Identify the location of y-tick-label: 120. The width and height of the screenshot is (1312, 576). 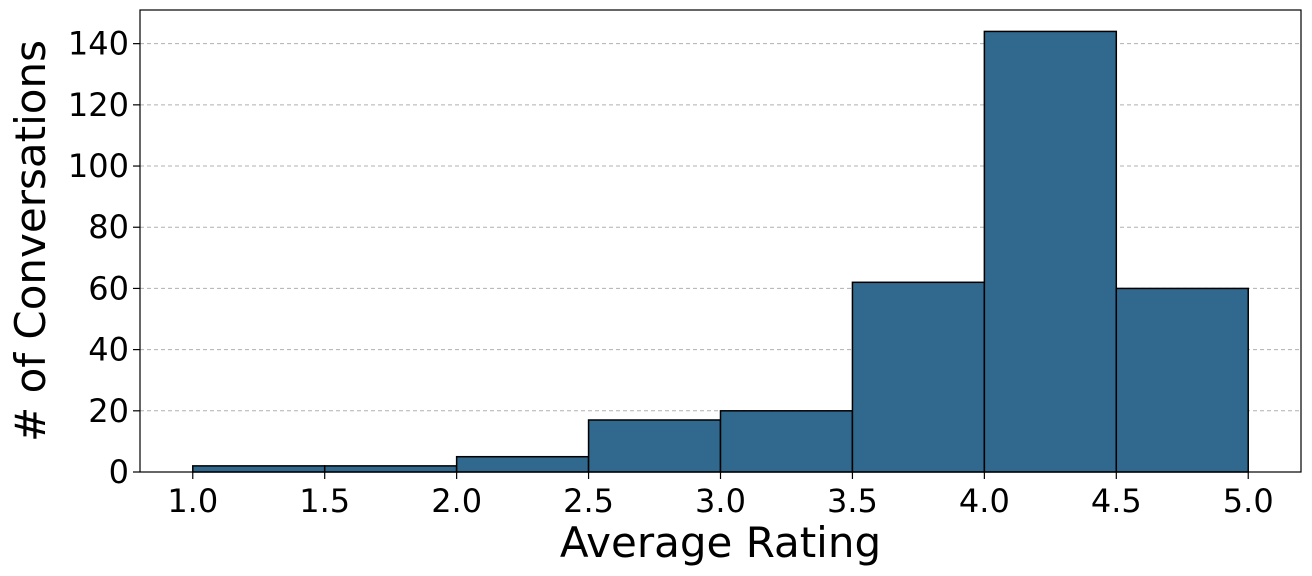
(98, 105).